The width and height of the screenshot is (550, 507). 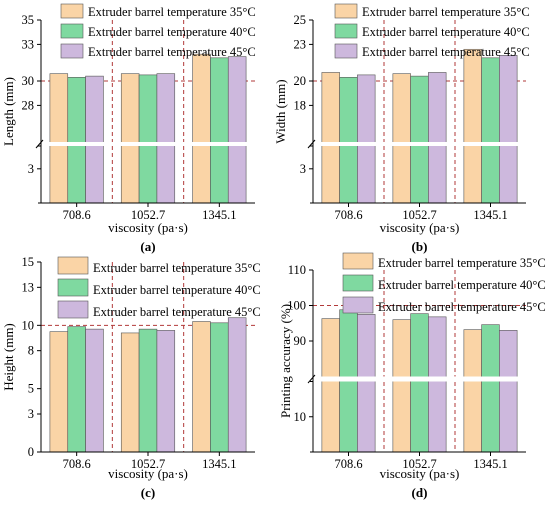 I want to click on y-tick-label: 33, so click(x=28, y=44).